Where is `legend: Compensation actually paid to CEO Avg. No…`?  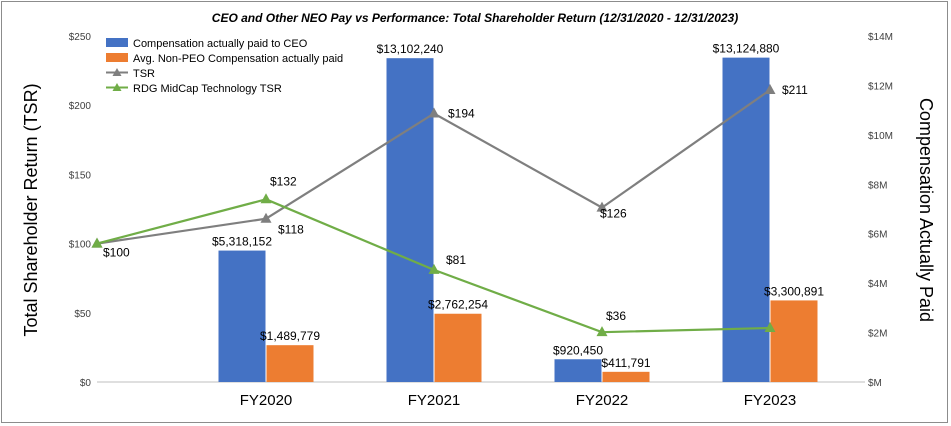 legend: Compensation actually paid to CEO Avg. No… is located at coordinates (224, 66).